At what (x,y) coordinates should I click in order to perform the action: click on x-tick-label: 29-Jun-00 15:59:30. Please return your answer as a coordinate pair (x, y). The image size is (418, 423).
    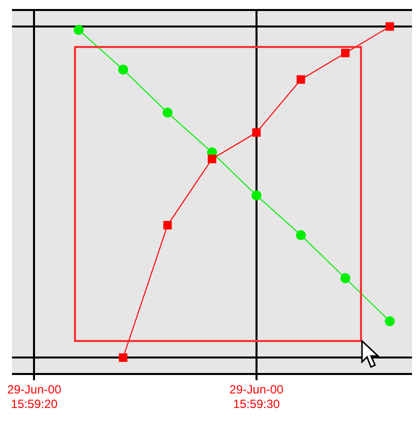
    Looking at the image, I should click on (256, 397).